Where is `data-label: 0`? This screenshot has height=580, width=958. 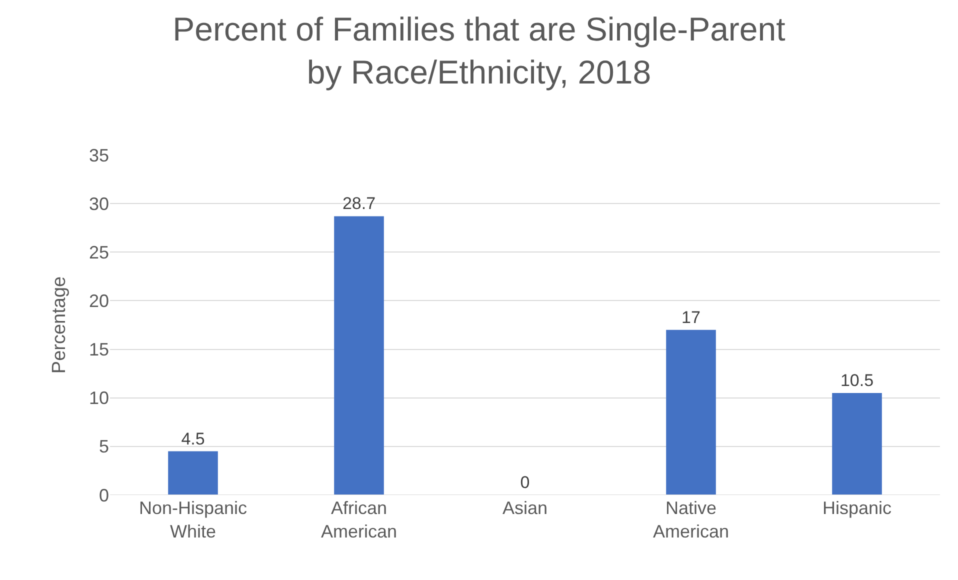
data-label: 0 is located at coordinates (525, 482).